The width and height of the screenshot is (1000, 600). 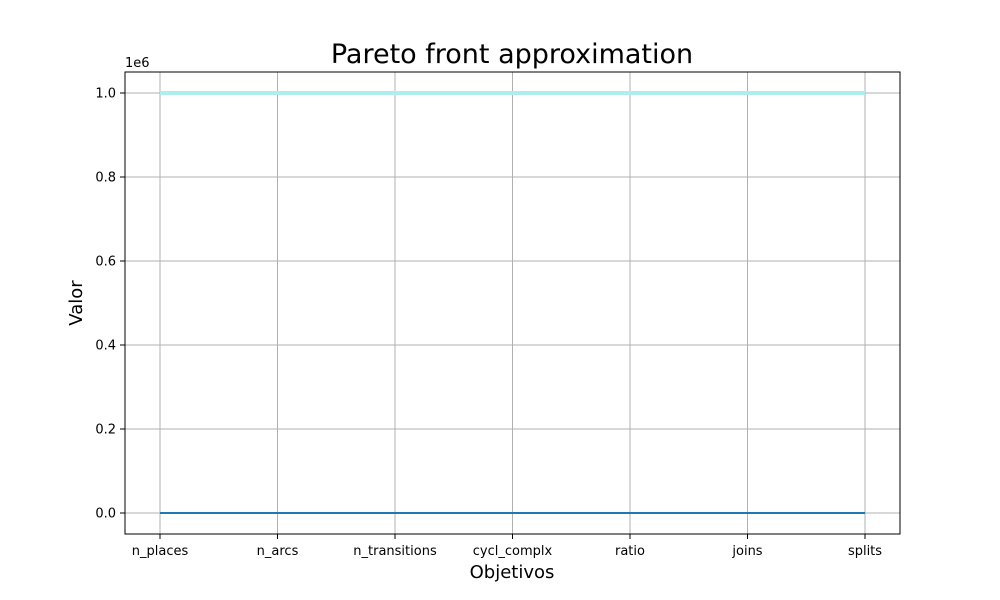 What do you see at coordinates (160, 551) in the screenshot?
I see `x-tick-label: n_places` at bounding box center [160, 551].